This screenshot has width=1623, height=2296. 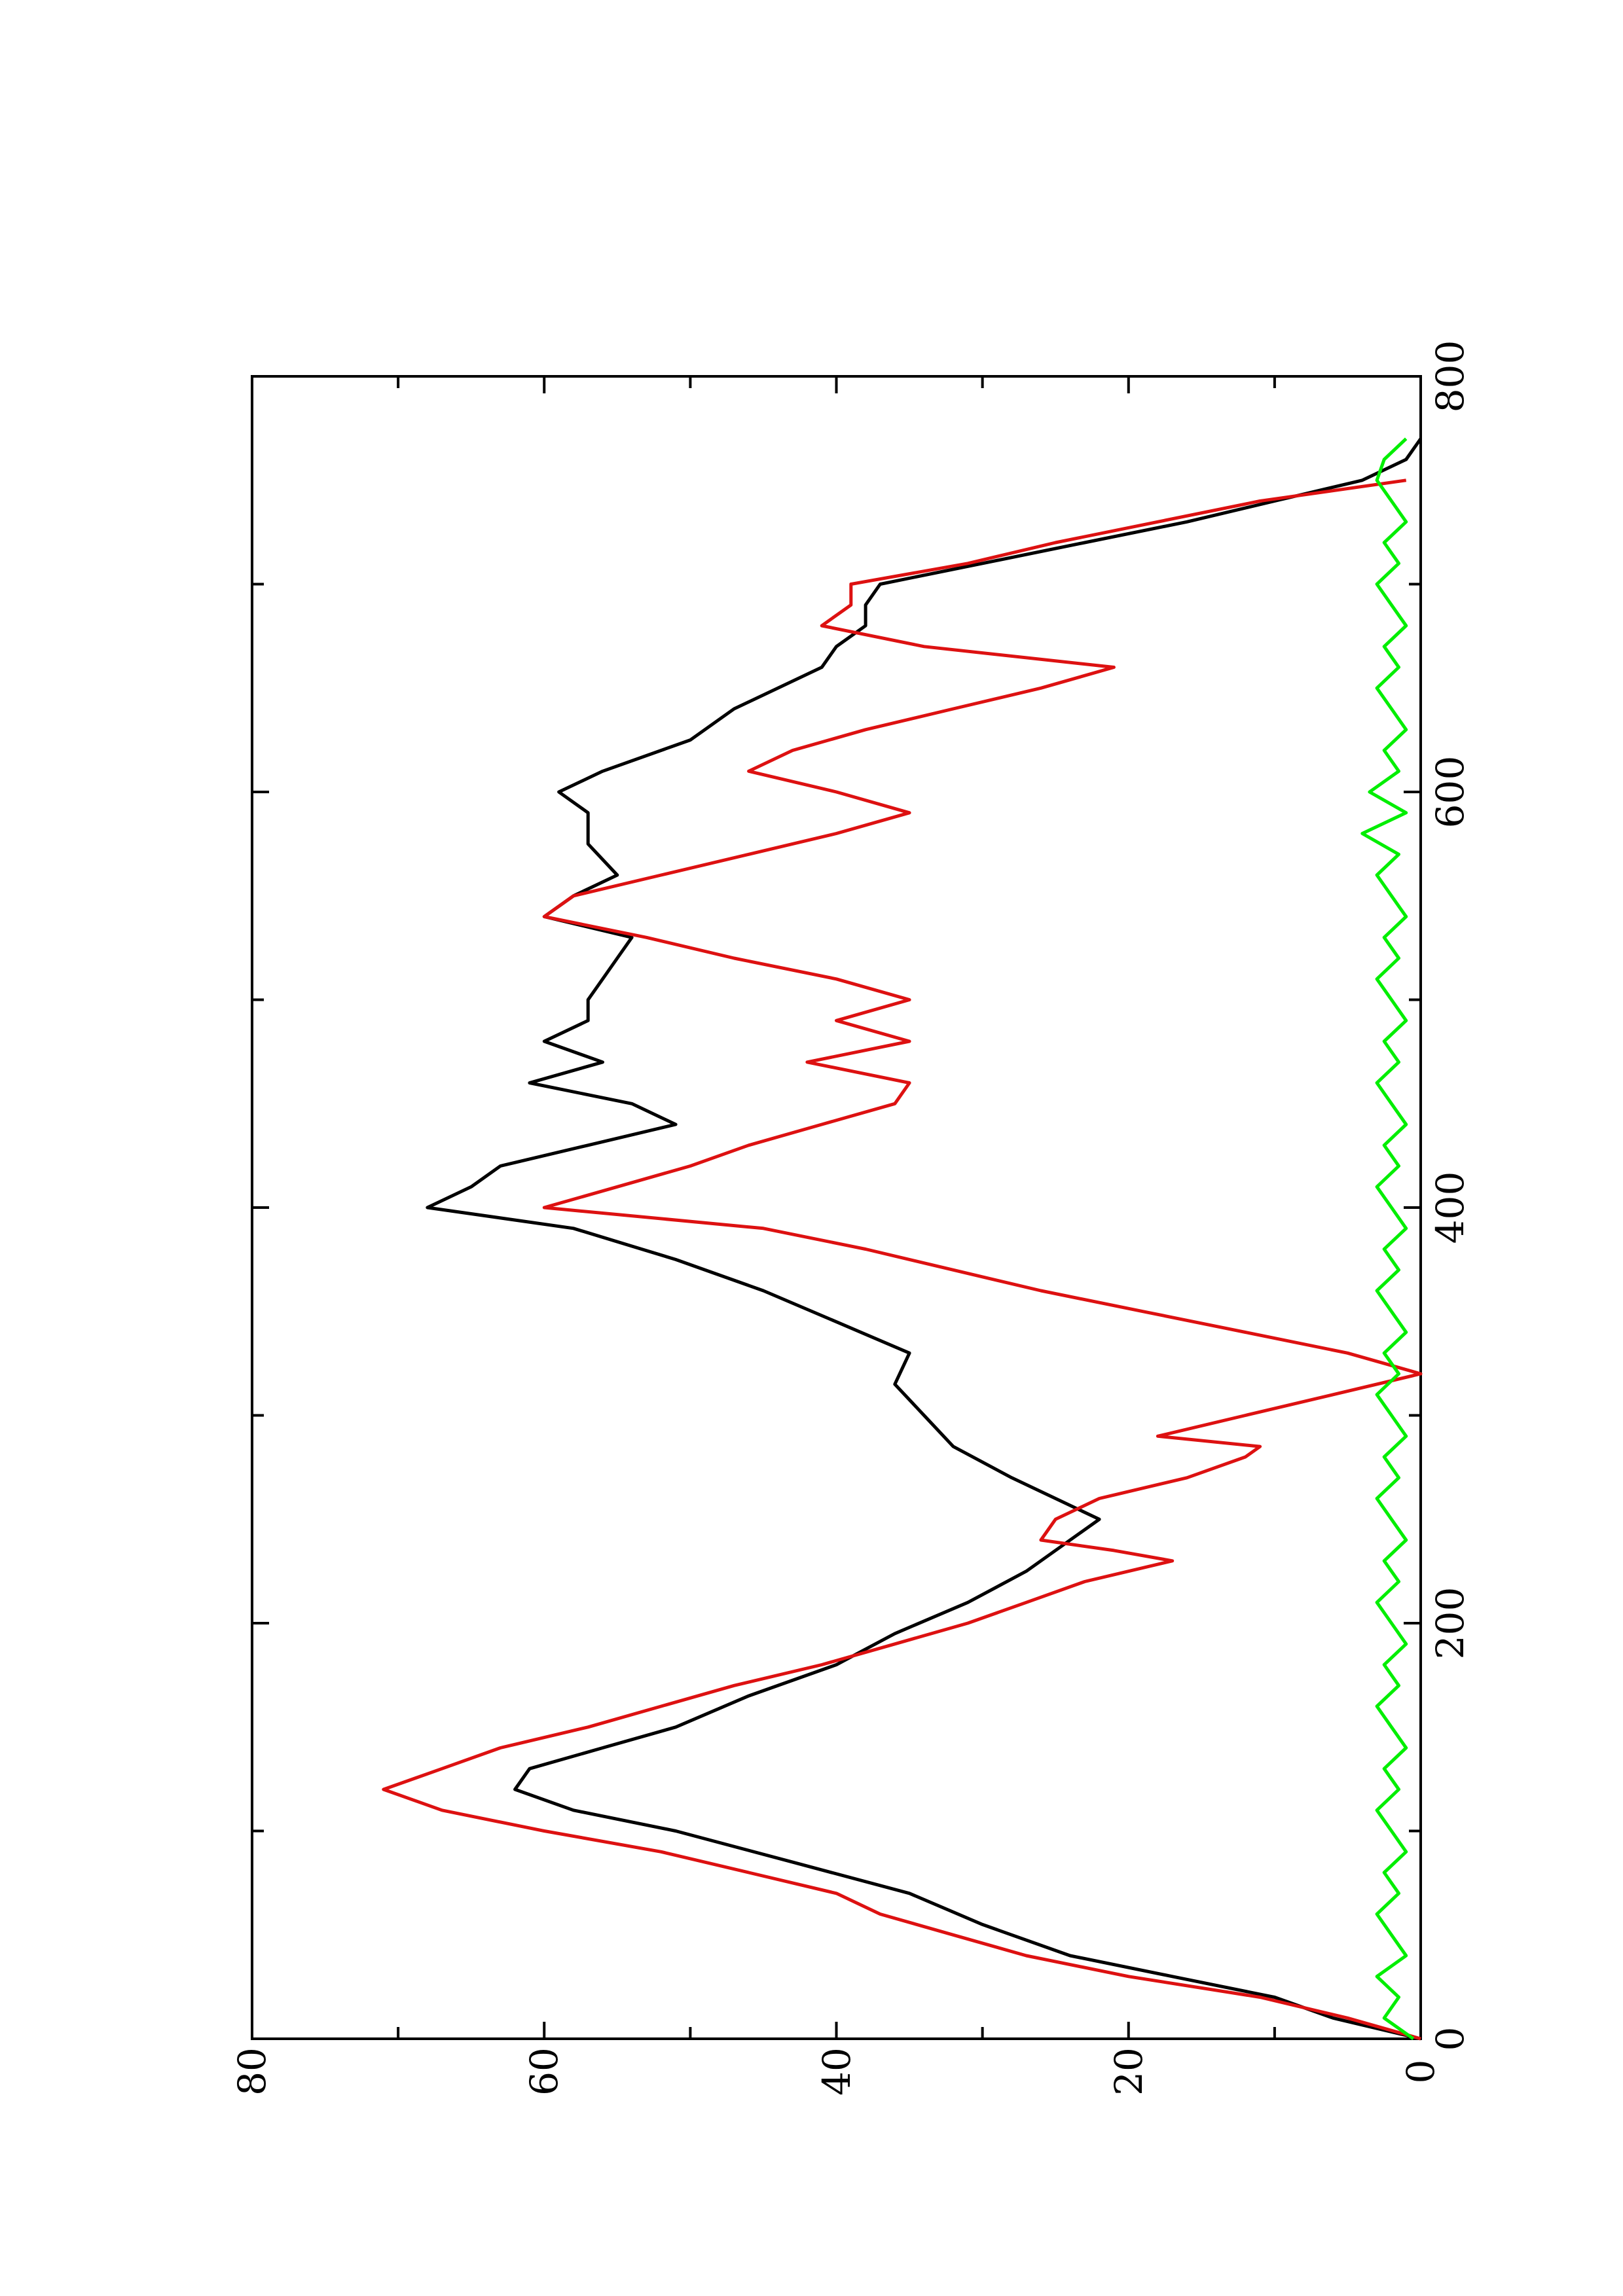 What do you see at coordinates (544, 2071) in the screenshot?
I see `y-tick-label-60: 60` at bounding box center [544, 2071].